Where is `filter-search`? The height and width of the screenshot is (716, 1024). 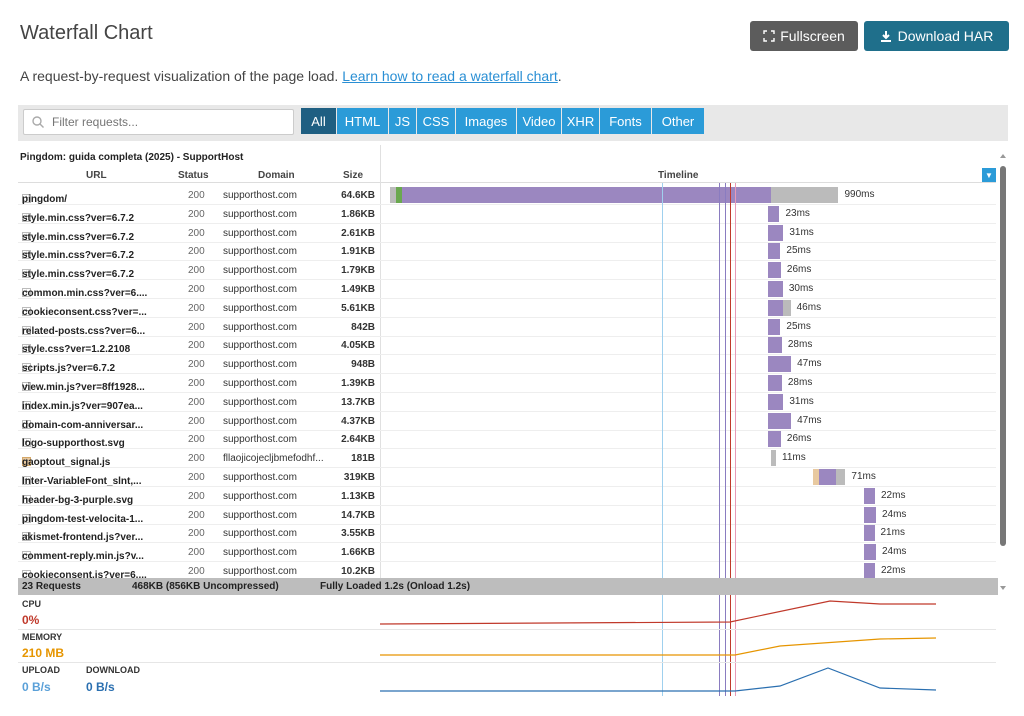
filter-search is located at coordinates (158, 122).